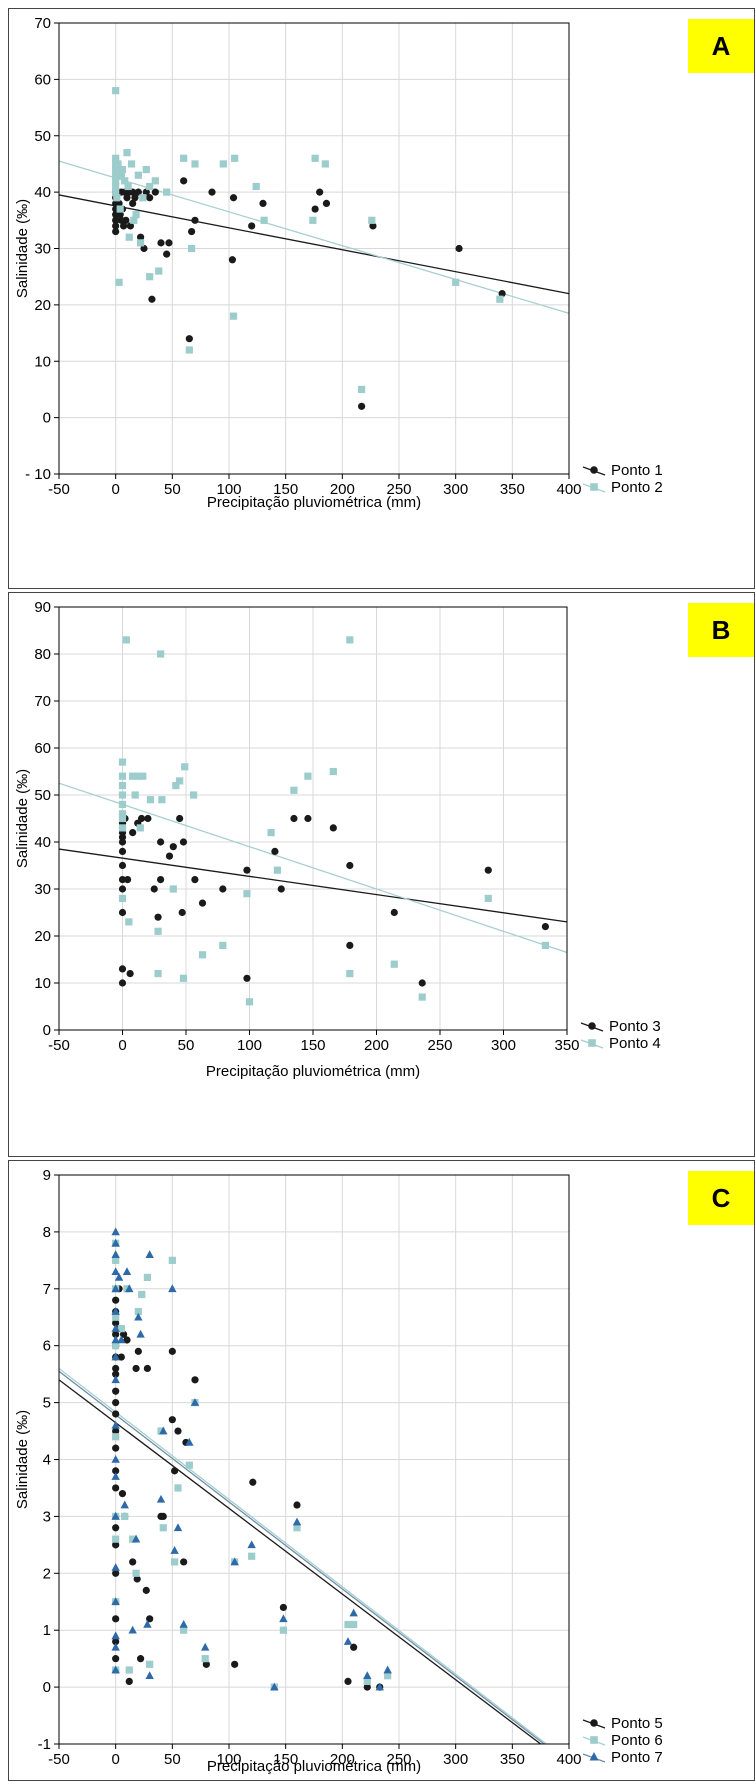 This screenshot has height=1785, width=755. I want to click on regression-line, so click(314, 244).